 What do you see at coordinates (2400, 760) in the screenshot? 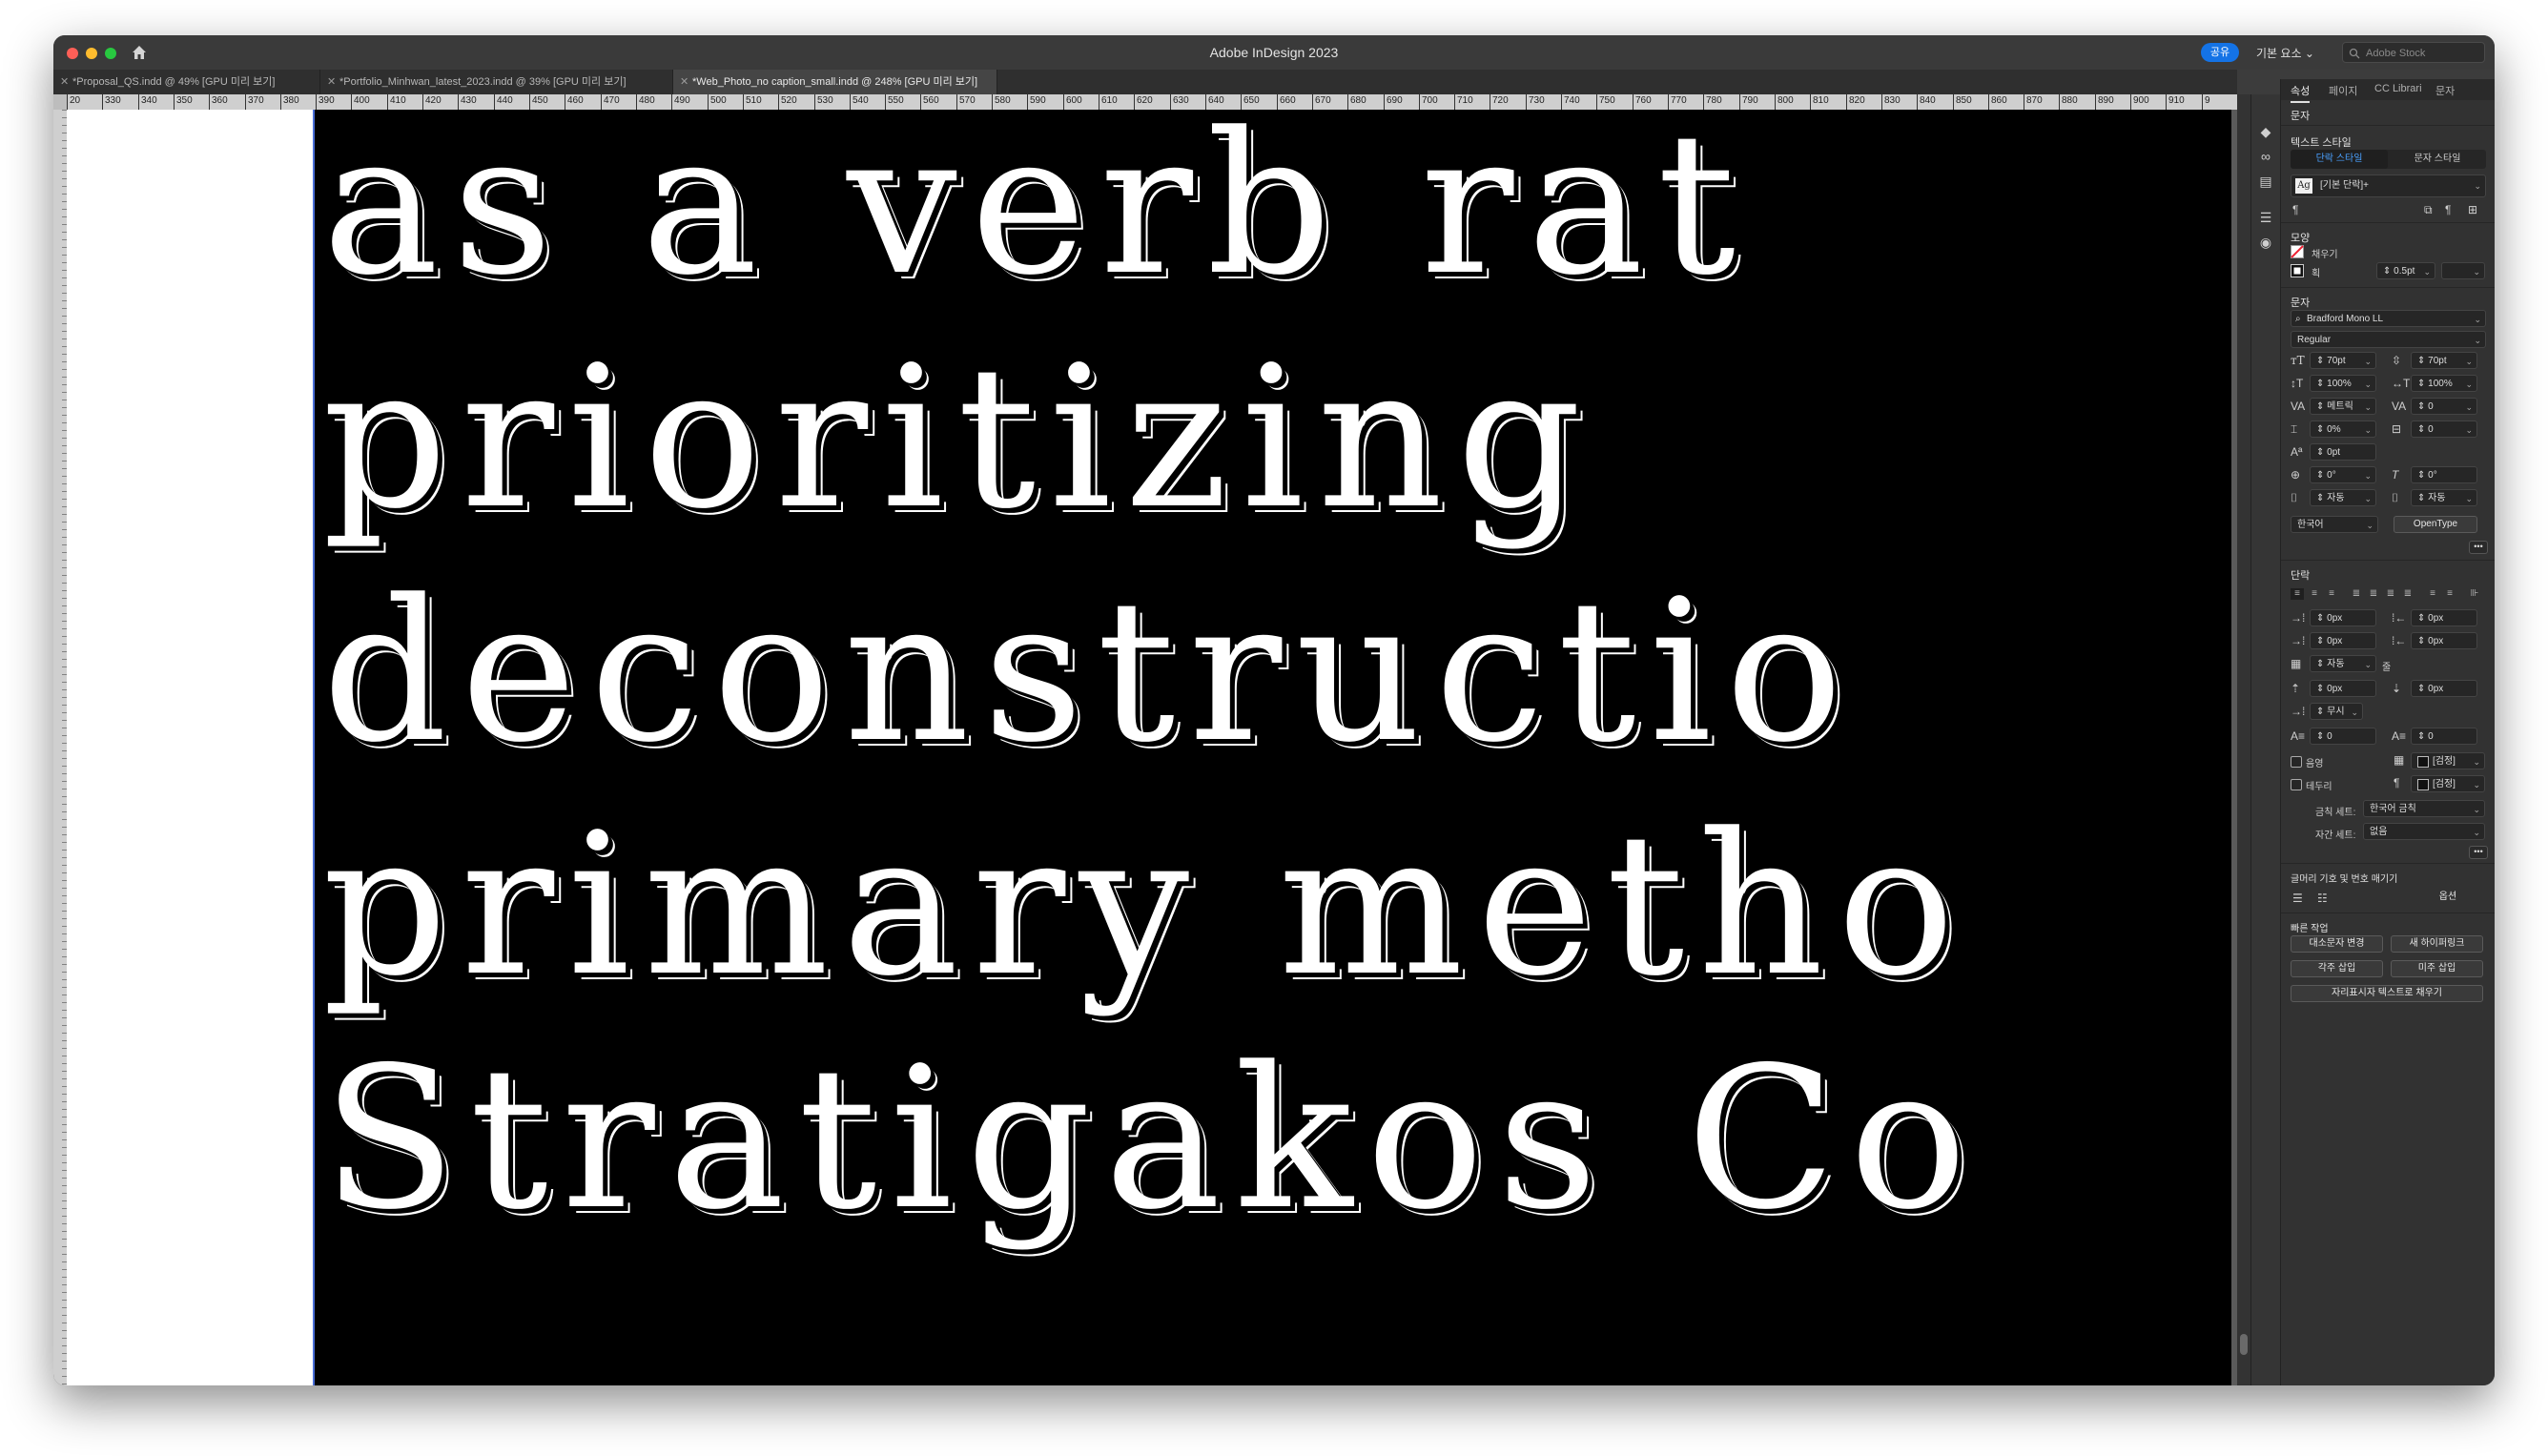
I see `shading-settings-icon: ▦` at bounding box center [2400, 760].